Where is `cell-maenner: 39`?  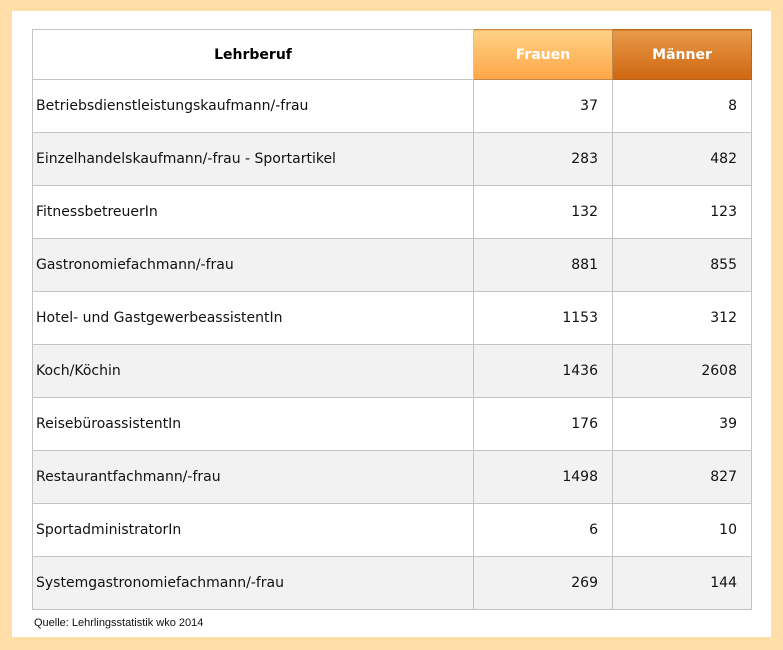
cell-maenner: 39 is located at coordinates (682, 424).